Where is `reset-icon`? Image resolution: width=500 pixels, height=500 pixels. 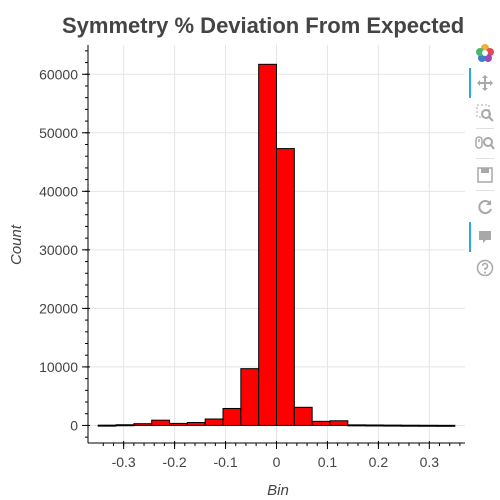 reset-icon is located at coordinates (485, 207).